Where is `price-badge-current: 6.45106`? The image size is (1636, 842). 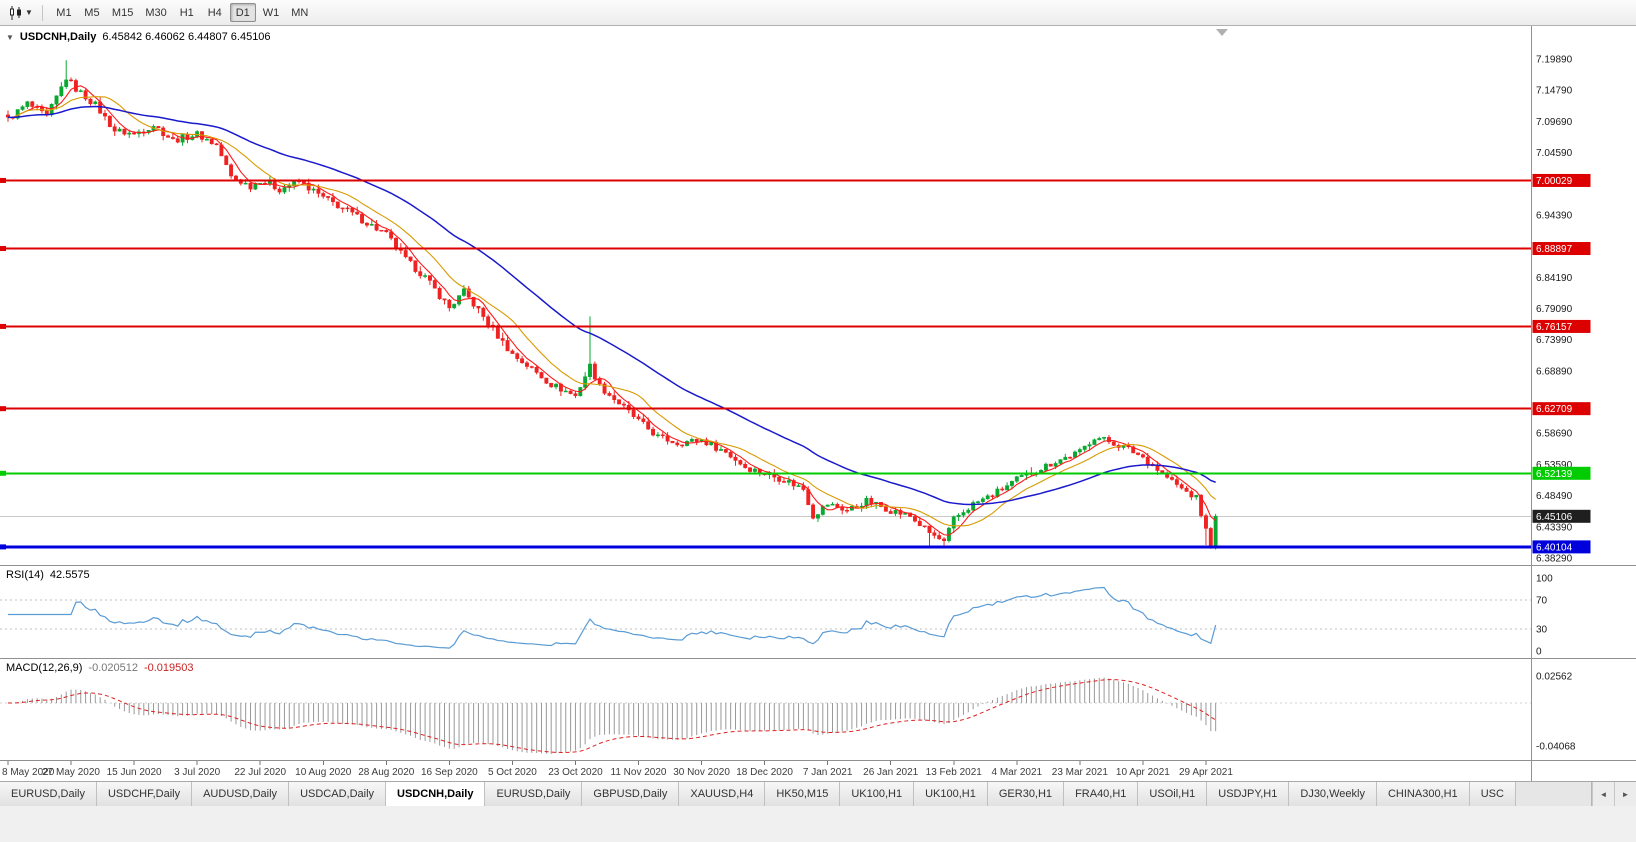
price-badge-current: 6.45106 is located at coordinates (1561, 516).